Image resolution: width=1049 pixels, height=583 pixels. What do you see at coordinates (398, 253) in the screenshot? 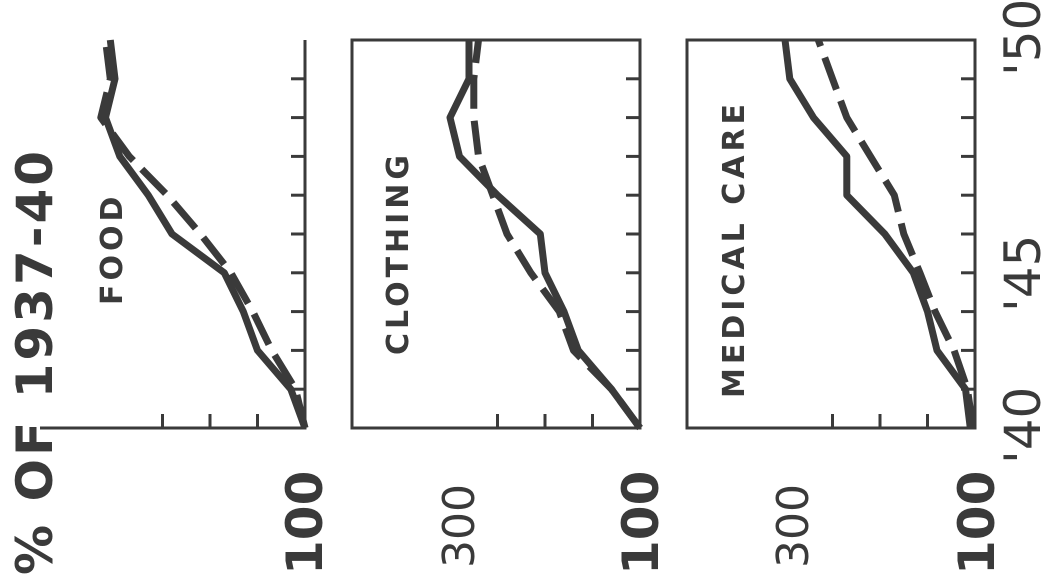
I see `panel-label-clothing: CLOTHING` at bounding box center [398, 253].